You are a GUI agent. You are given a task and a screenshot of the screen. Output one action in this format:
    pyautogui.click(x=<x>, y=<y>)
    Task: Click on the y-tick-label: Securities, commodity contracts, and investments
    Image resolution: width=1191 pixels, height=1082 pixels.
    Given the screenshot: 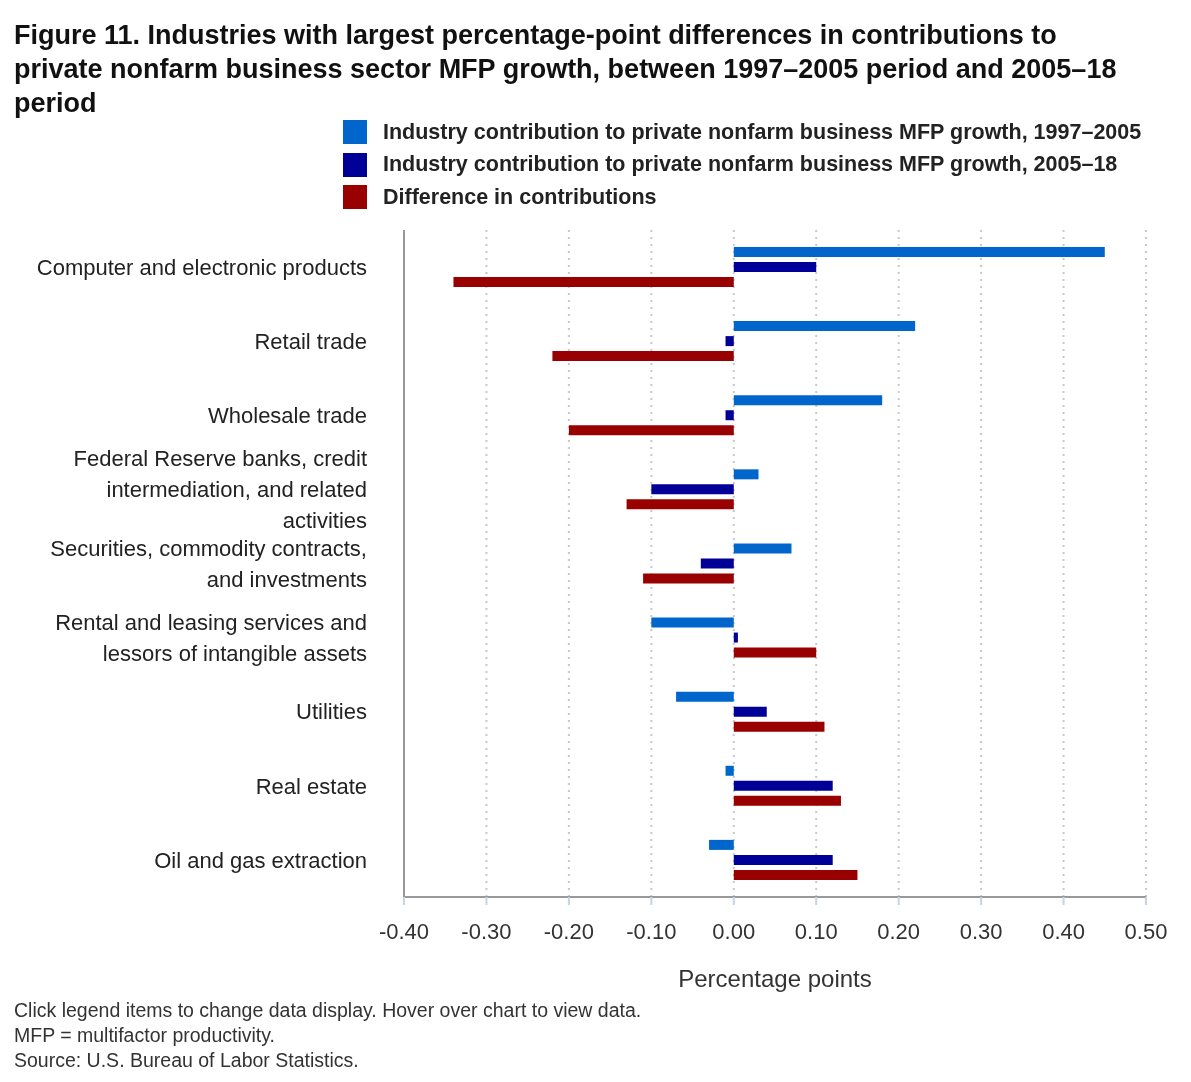 What is the action you would take?
    pyautogui.click(x=208, y=563)
    